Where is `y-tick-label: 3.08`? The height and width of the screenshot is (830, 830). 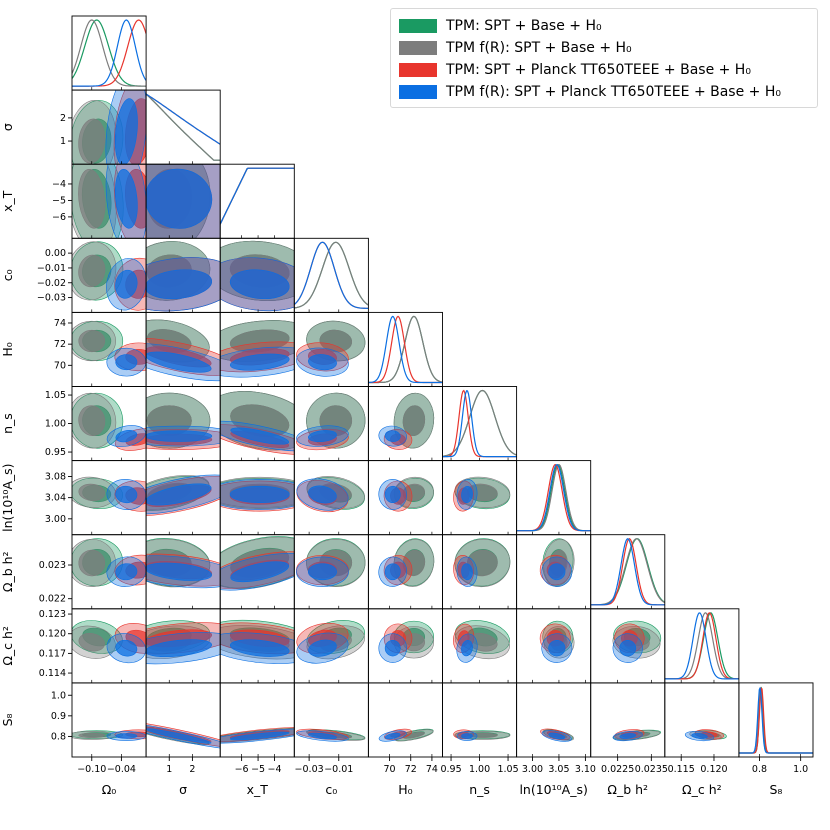
y-tick-label: 3.08 is located at coordinates (55, 476).